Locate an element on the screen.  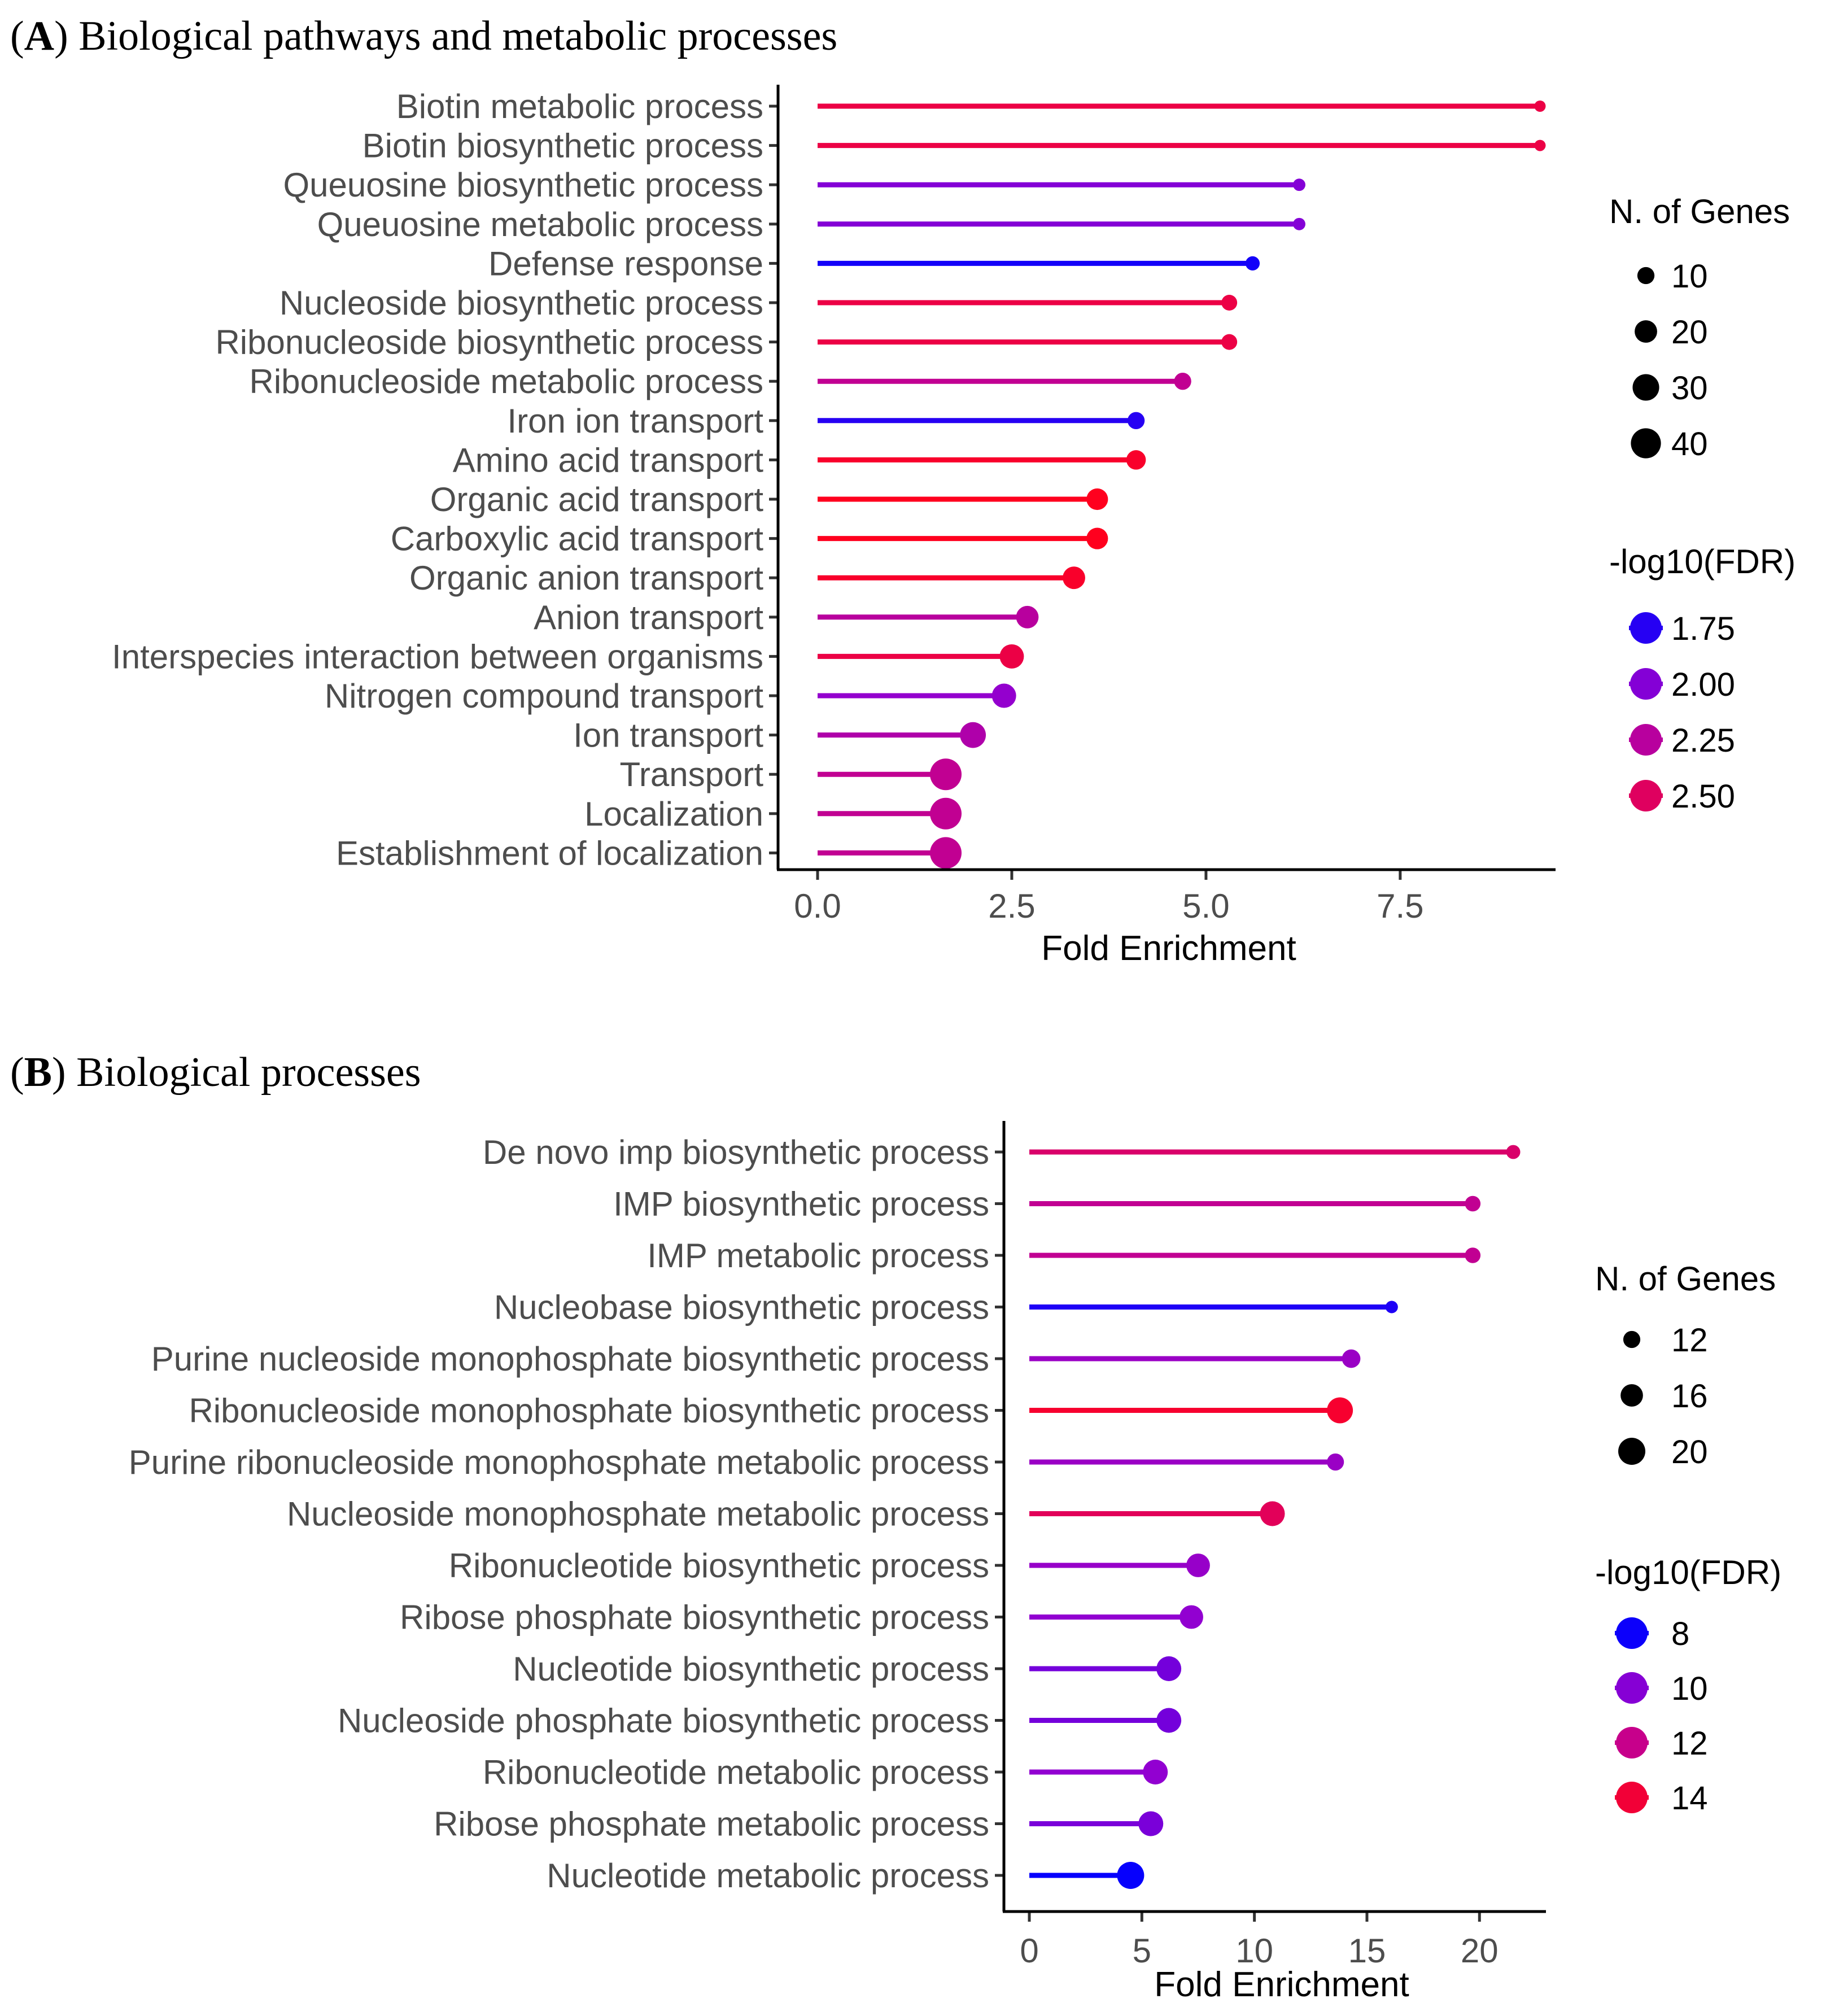
category-label: Nitrogen compound transport is located at coordinates (544, 696).